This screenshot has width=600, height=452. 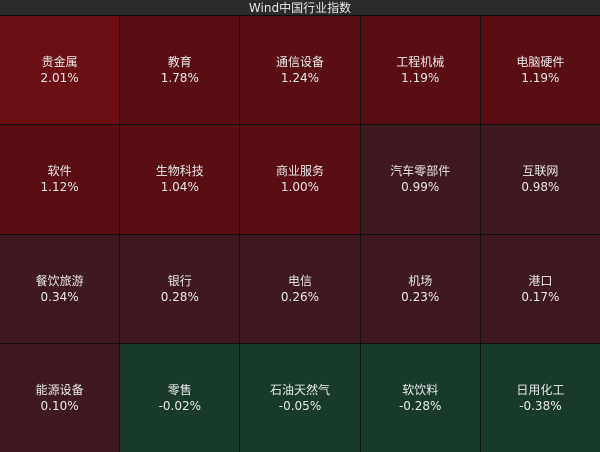 What do you see at coordinates (540, 405) in the screenshot?
I see `industry-change: -0.38%` at bounding box center [540, 405].